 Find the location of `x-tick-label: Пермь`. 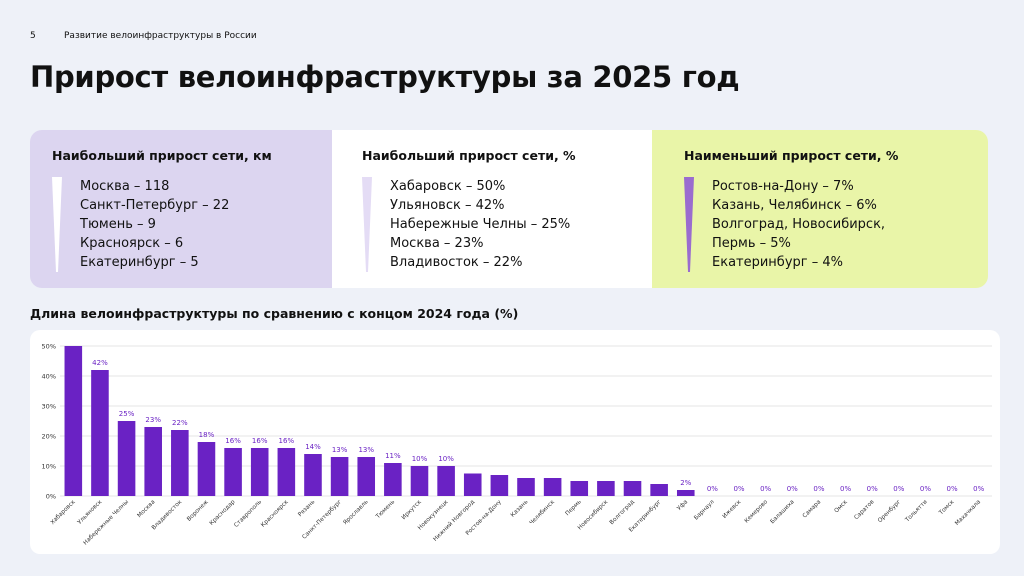

x-tick-label: Пермь is located at coordinates (574, 508).